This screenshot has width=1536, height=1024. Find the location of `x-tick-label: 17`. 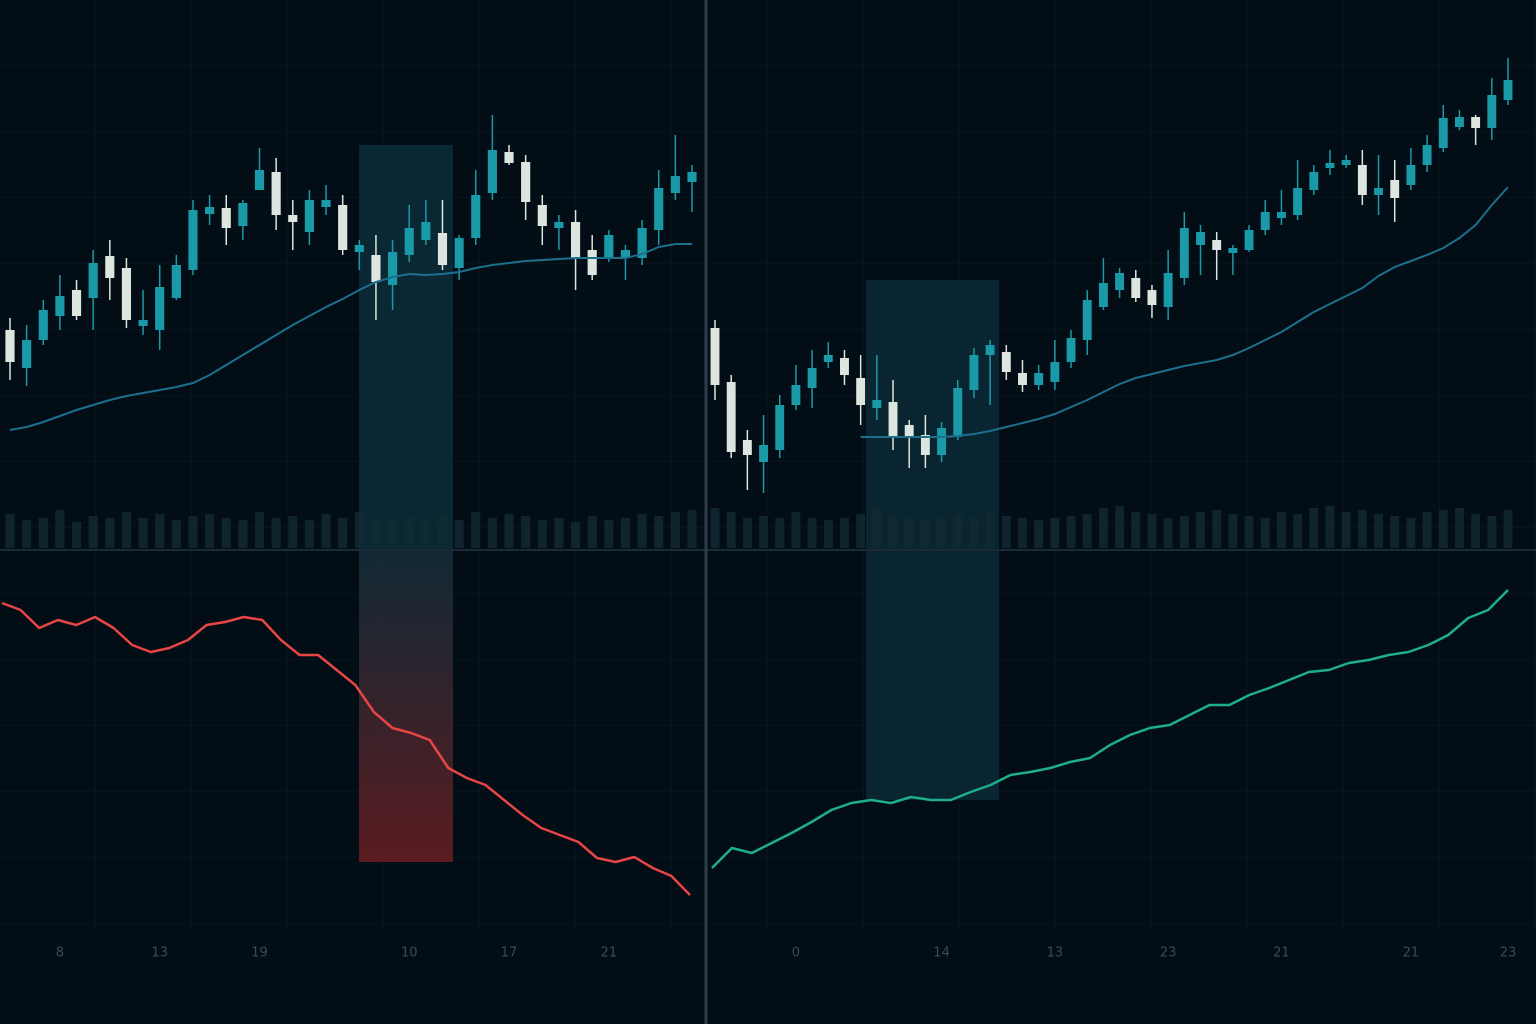

x-tick-label: 17 is located at coordinates (509, 953).